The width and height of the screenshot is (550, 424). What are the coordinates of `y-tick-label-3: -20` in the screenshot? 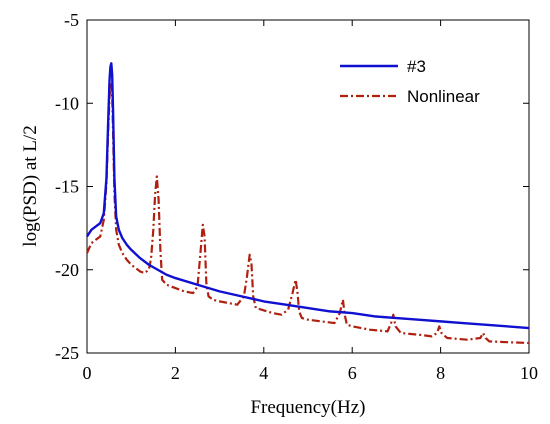 It's located at (67, 270).